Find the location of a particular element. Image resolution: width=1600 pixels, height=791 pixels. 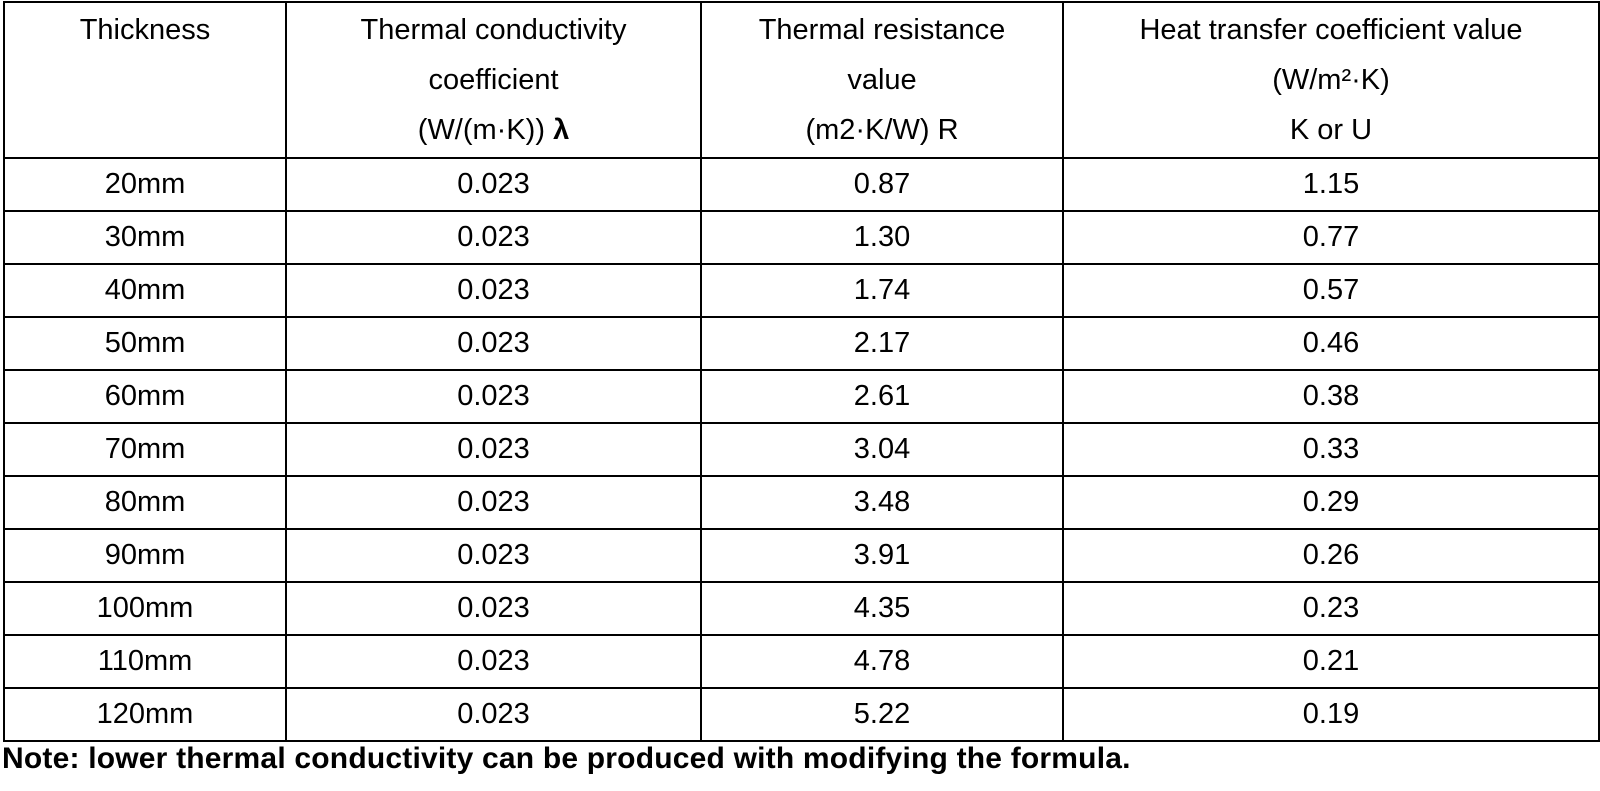

resistance-cell: 5.22 is located at coordinates (882, 714).